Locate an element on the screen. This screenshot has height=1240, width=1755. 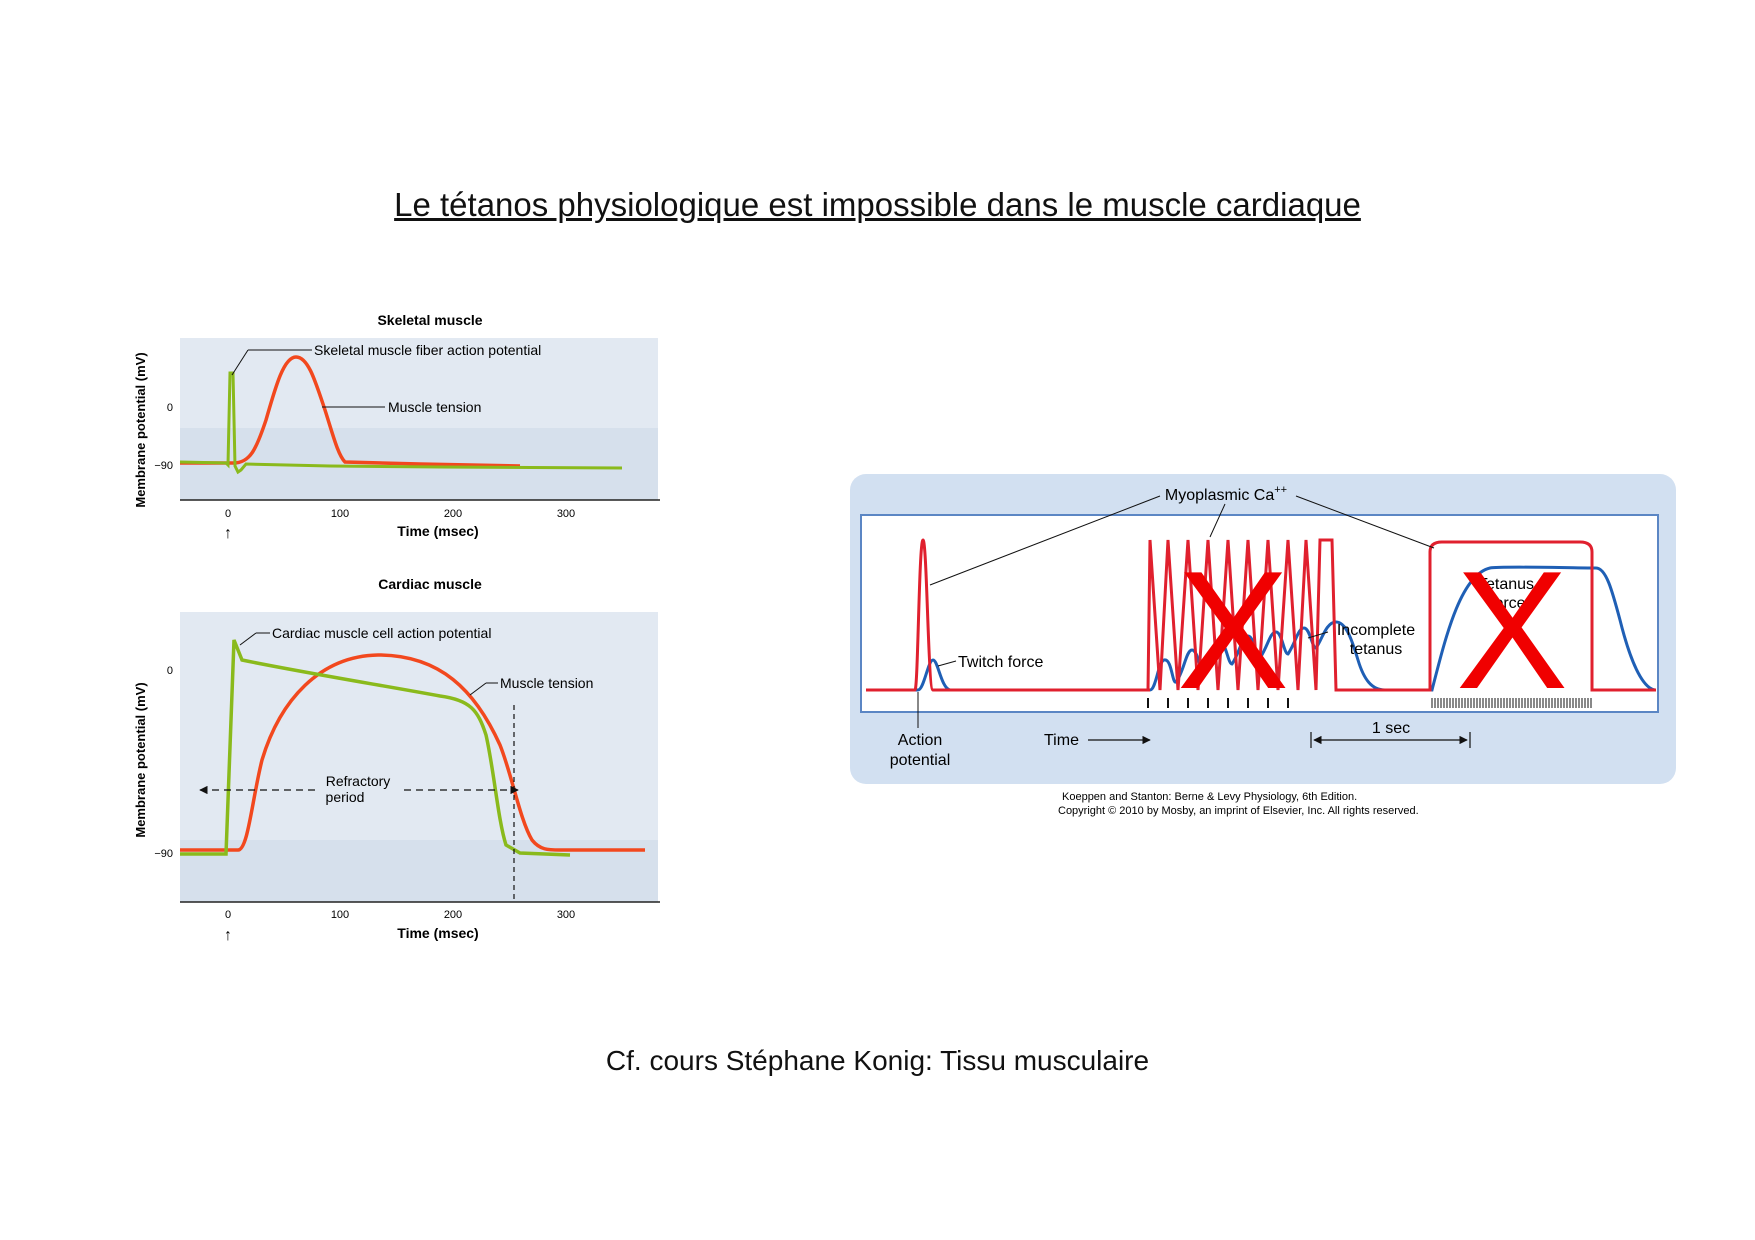
twitch-force-leader is located at coordinates (947, 663).